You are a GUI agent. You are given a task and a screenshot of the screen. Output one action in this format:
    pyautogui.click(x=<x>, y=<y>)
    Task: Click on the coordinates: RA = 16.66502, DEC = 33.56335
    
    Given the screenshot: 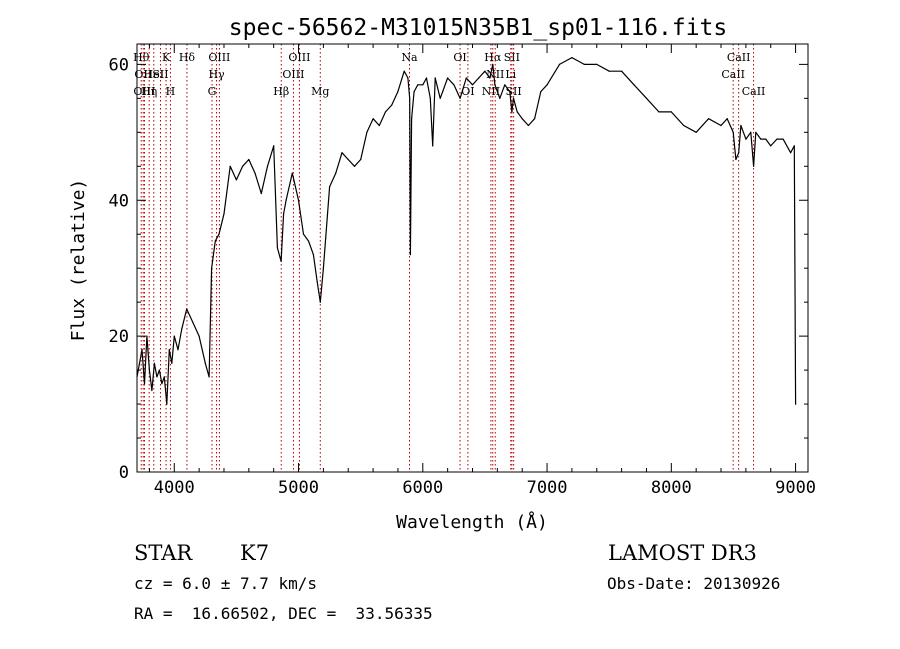 What is the action you would take?
    pyautogui.click(x=283, y=613)
    